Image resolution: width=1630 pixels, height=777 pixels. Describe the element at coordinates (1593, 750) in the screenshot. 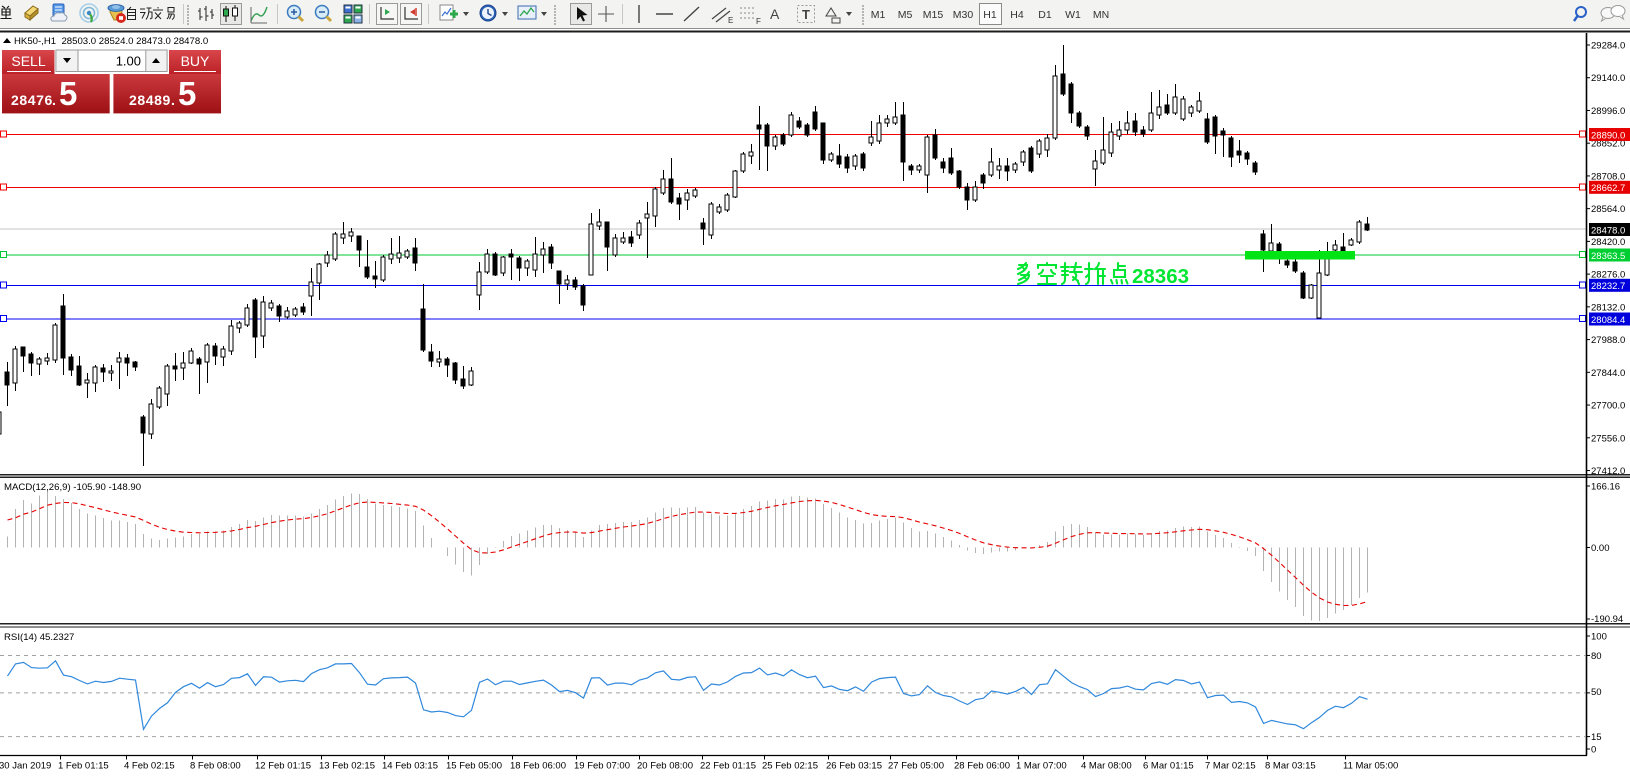

I see `svg-text: 0` at that location.